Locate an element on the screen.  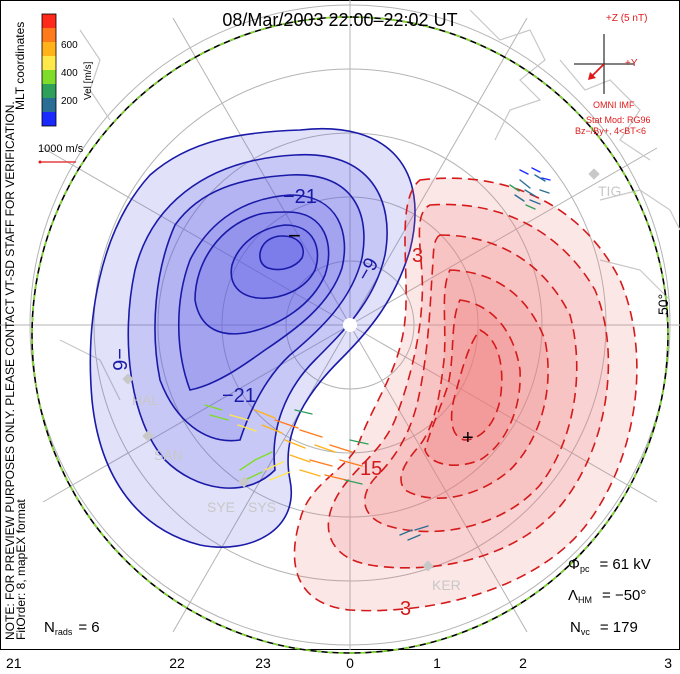
contour-label-pos3-bottom: 3 is located at coordinates (405, 609).